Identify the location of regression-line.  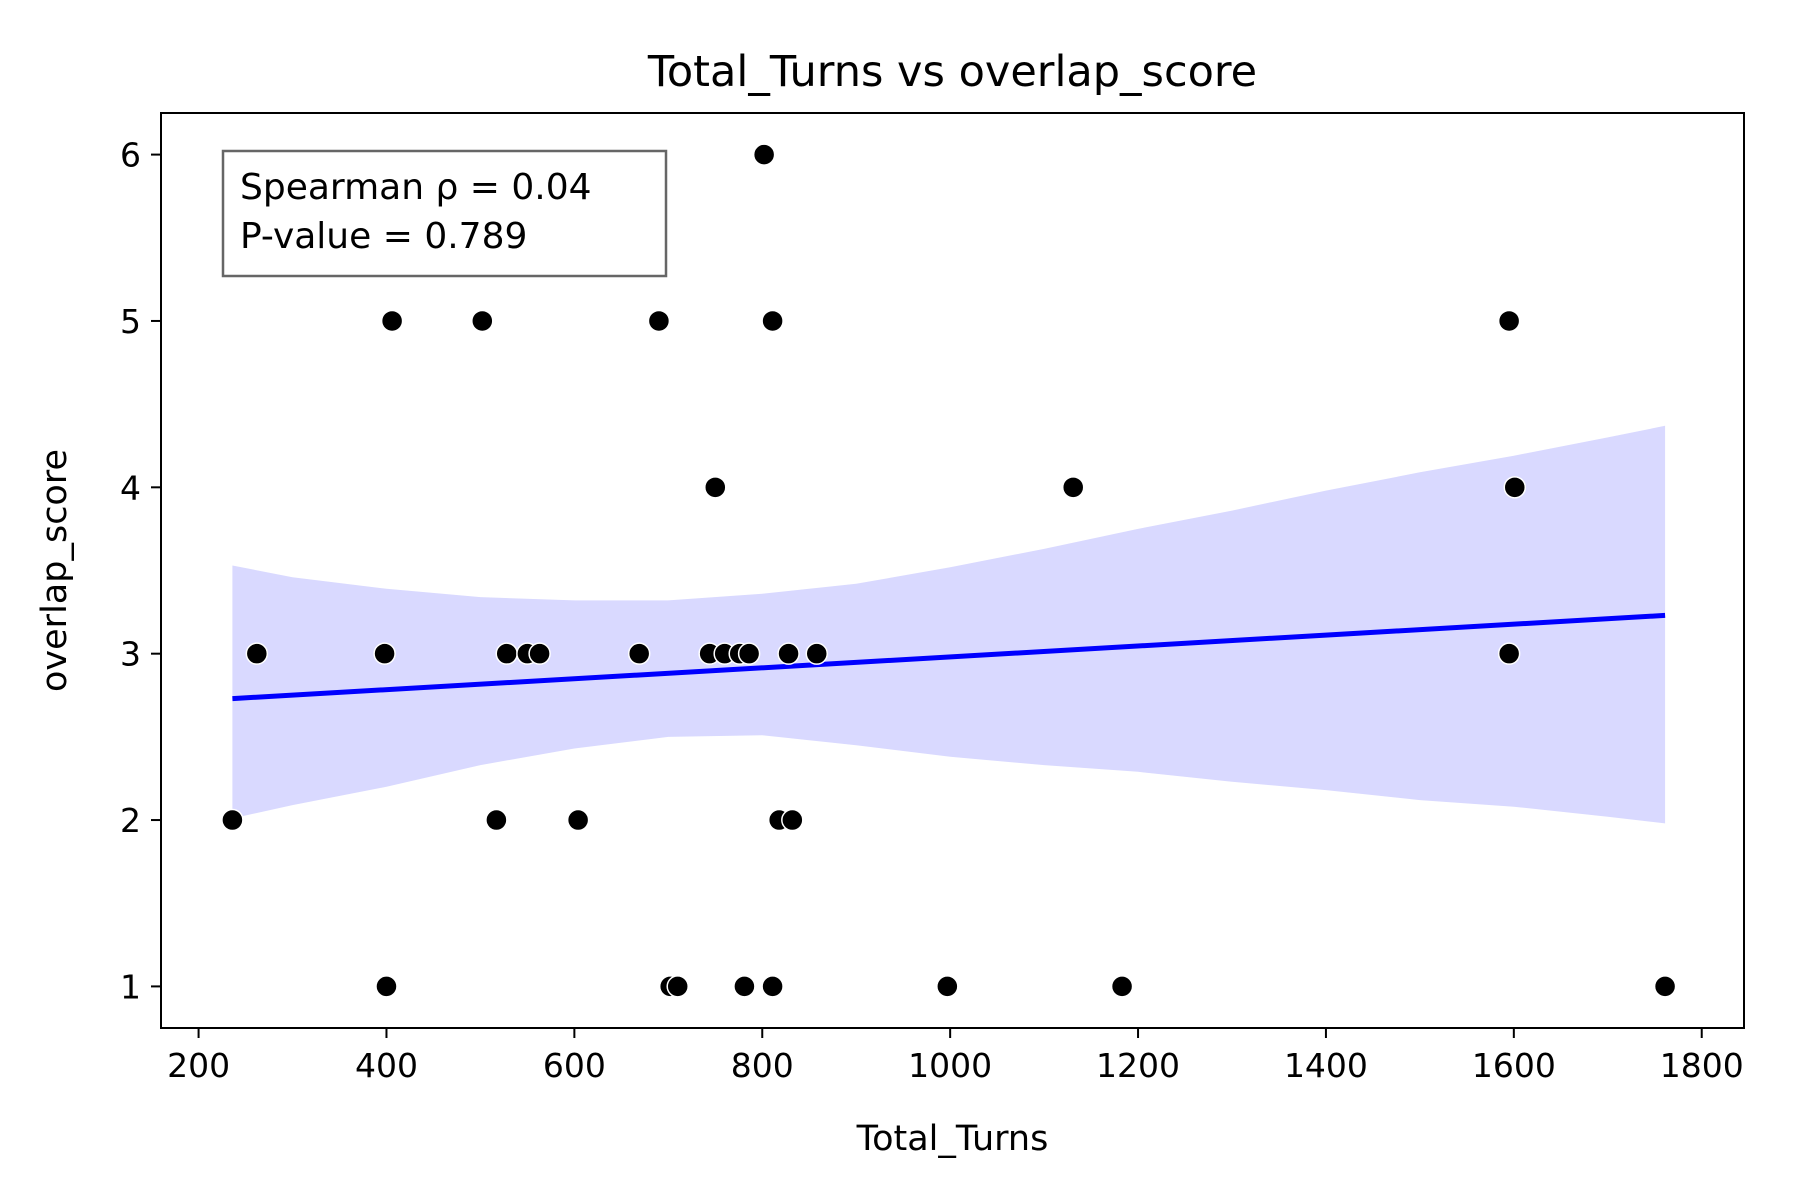
(949, 657).